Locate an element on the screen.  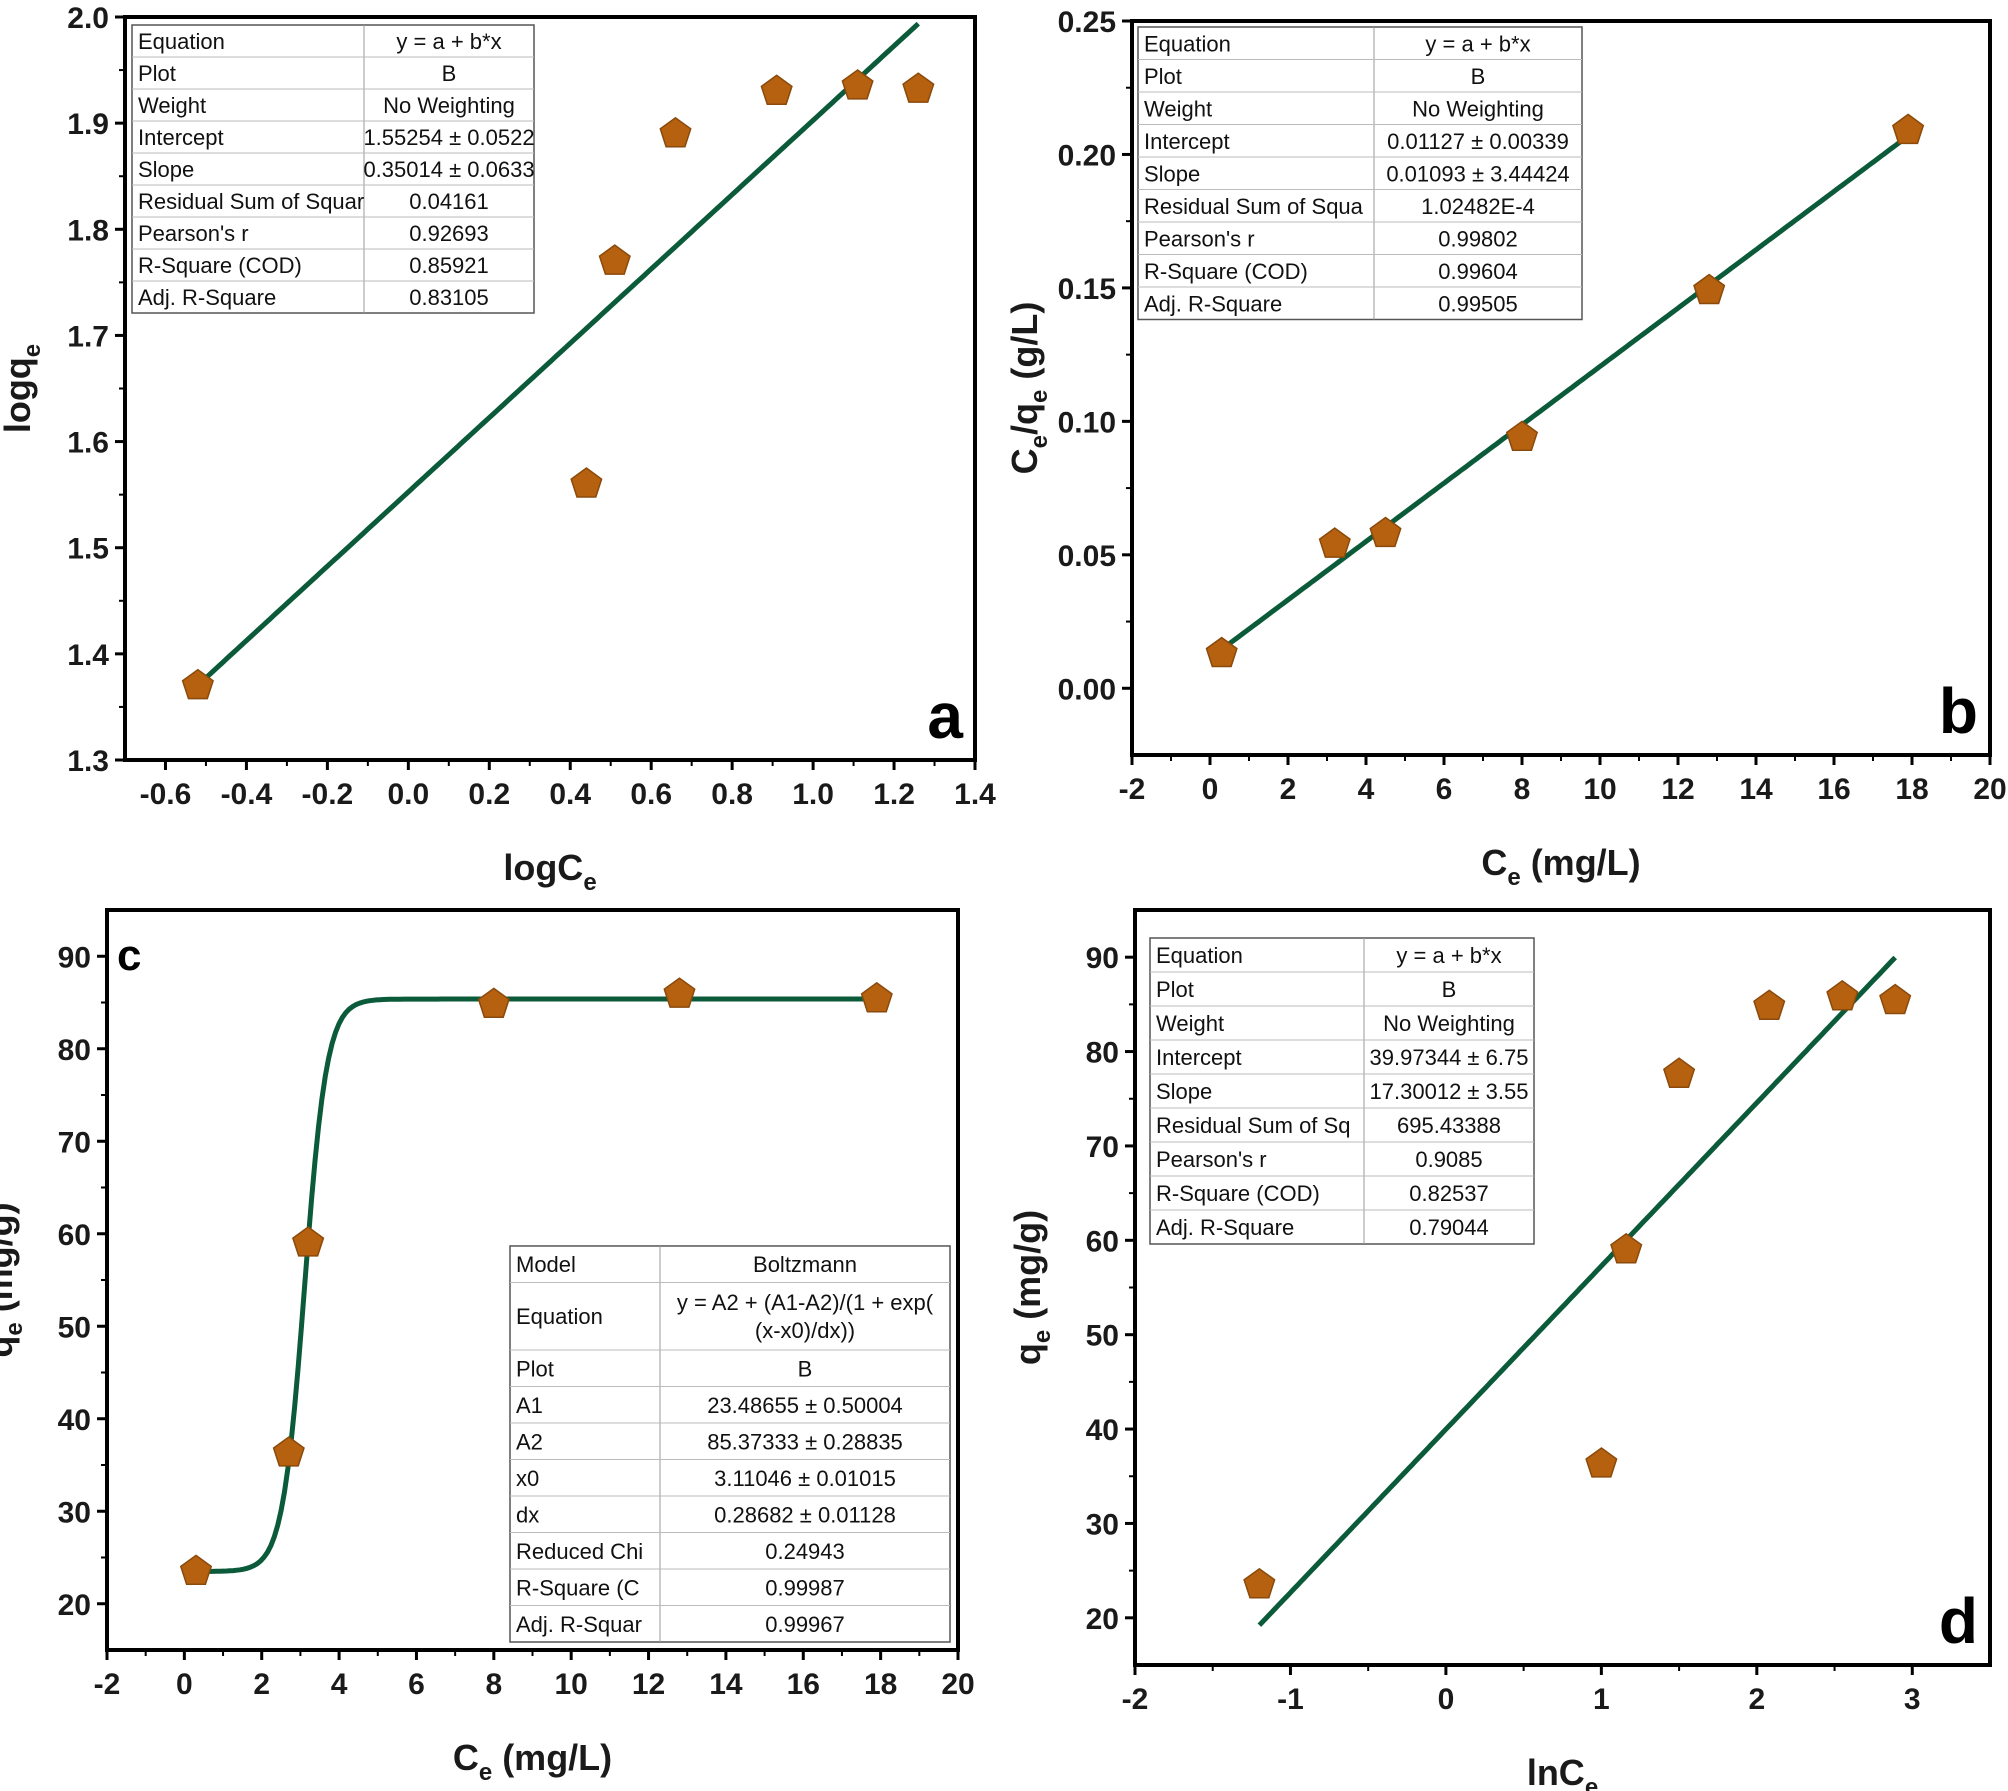
y-axis-label-suffix: (mg/g) is located at coordinates (10, 1262).